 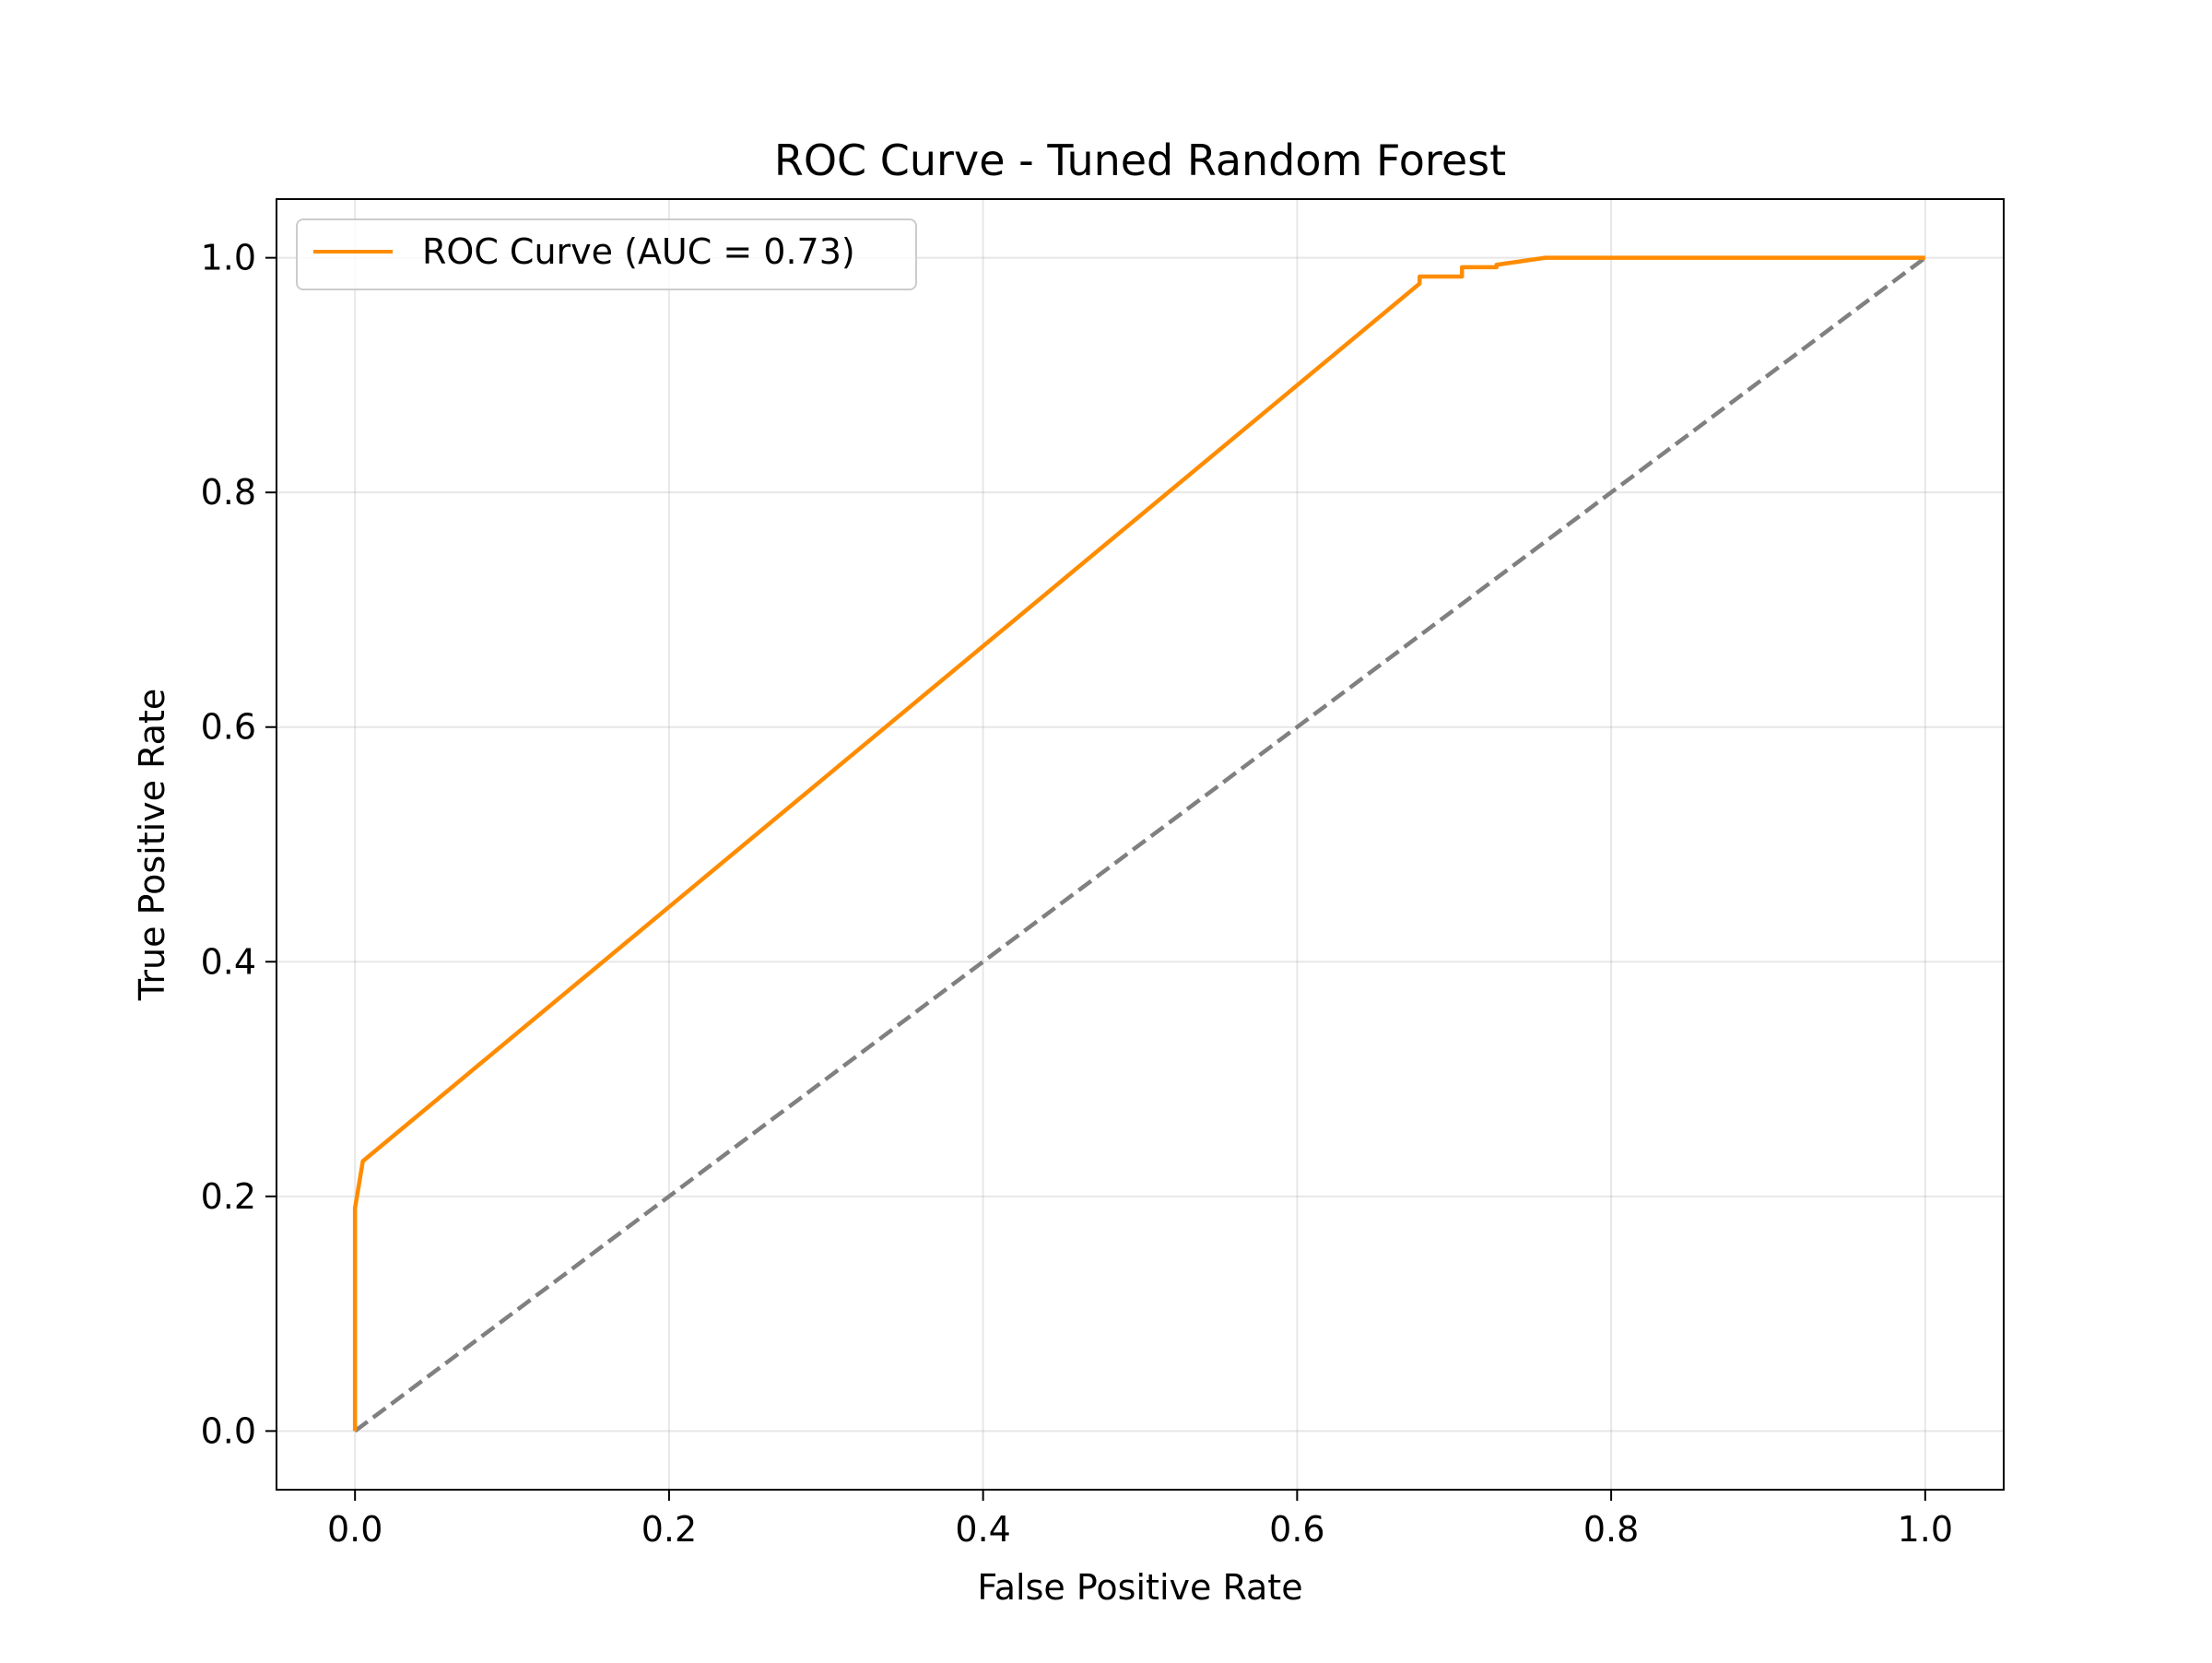 What do you see at coordinates (1140, 160) in the screenshot?
I see `chart-title: ROC Curve - Tuned Random Forest` at bounding box center [1140, 160].